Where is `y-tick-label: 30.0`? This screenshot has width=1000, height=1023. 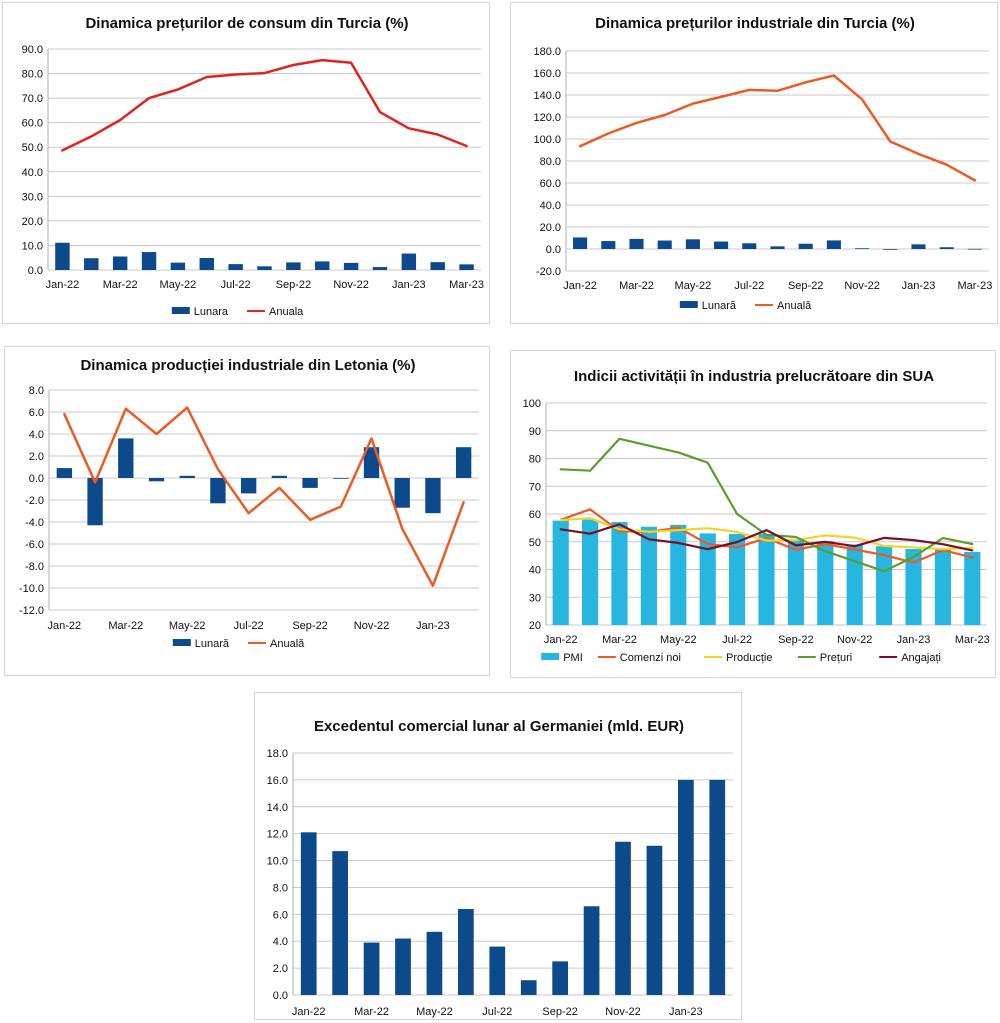
y-tick-label: 30.0 is located at coordinates (32, 197).